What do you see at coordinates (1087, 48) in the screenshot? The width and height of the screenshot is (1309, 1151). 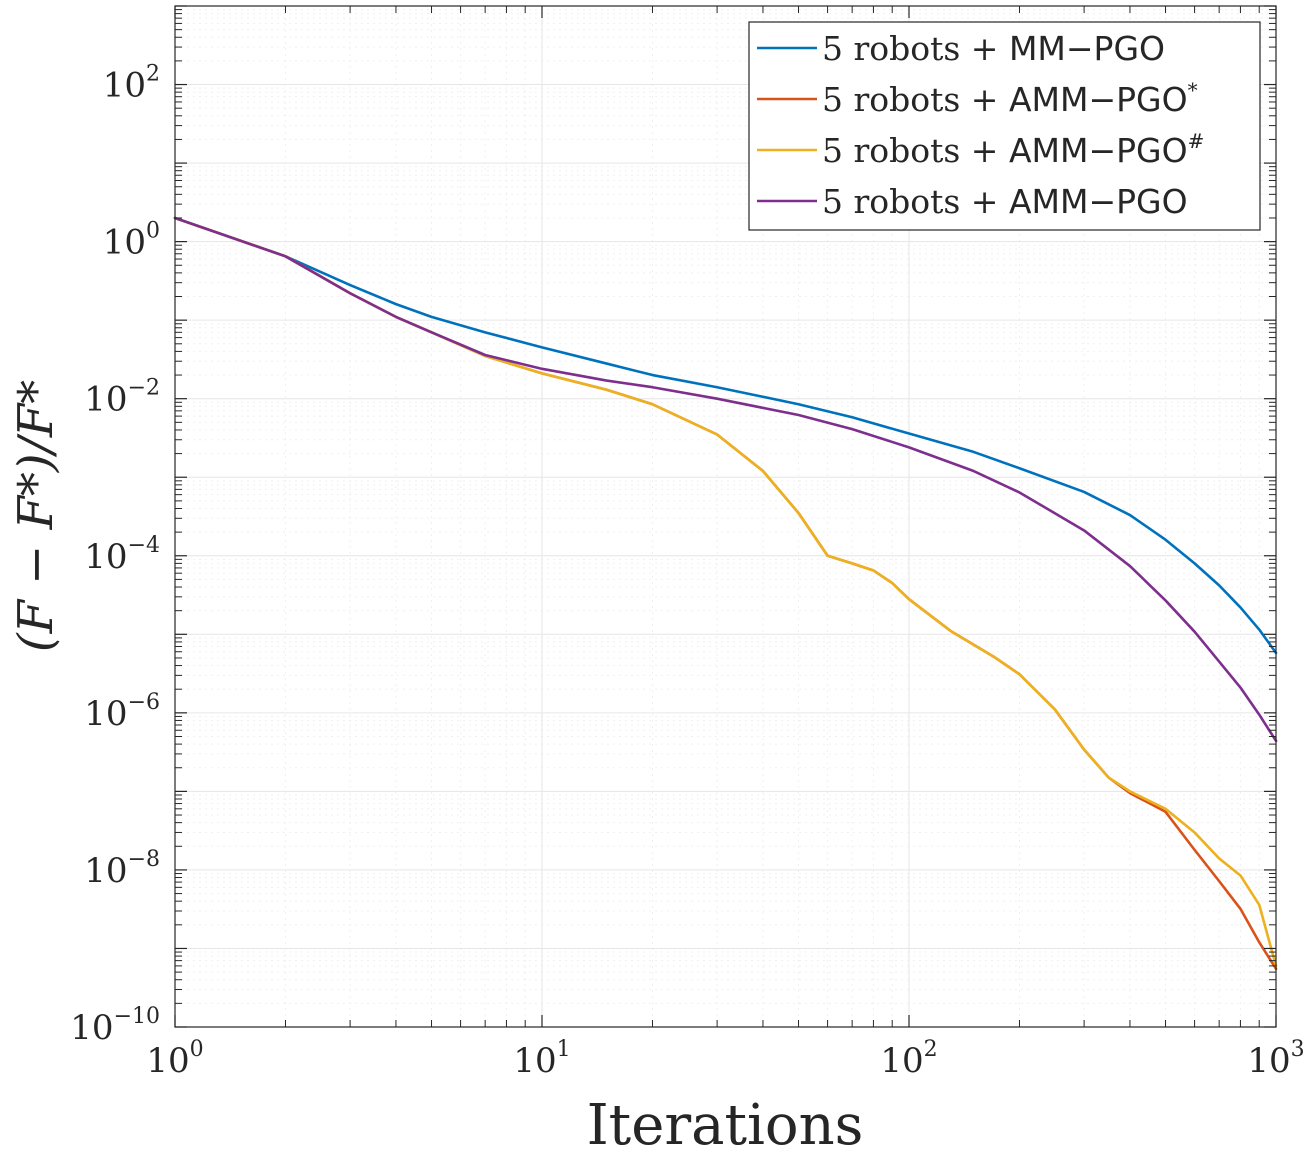 I see `legend-method: MM−PGO` at bounding box center [1087, 48].